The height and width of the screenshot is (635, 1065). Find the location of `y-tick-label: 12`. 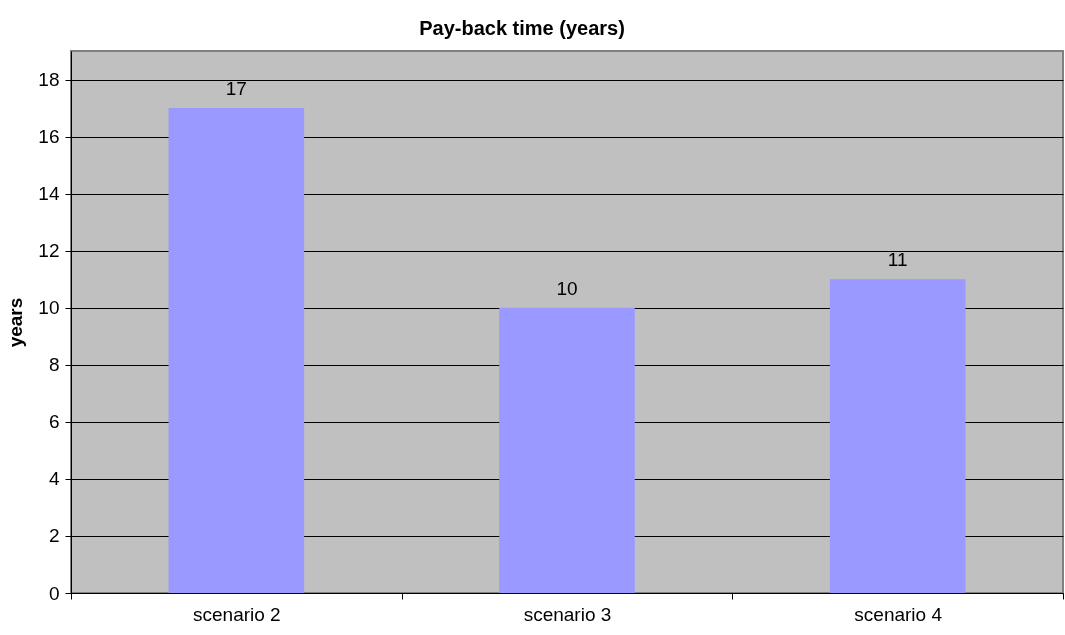

y-tick-label: 12 is located at coordinates (49, 251).